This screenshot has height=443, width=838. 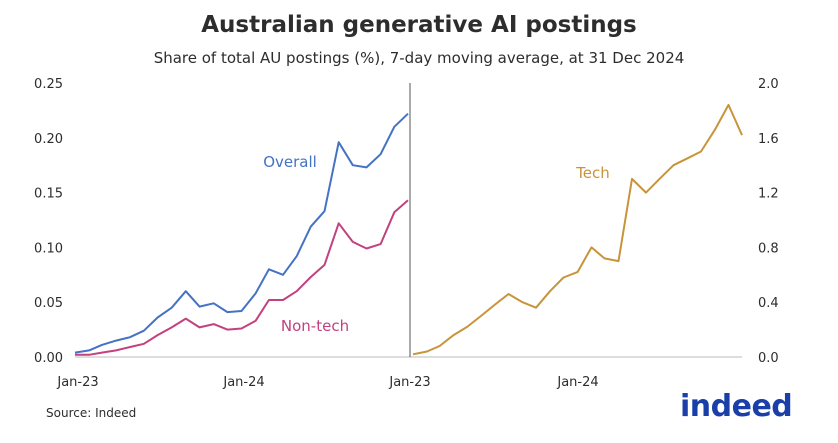 What do you see at coordinates (315, 326) in the screenshot?
I see `series-label-non-tech: Non-tech` at bounding box center [315, 326].